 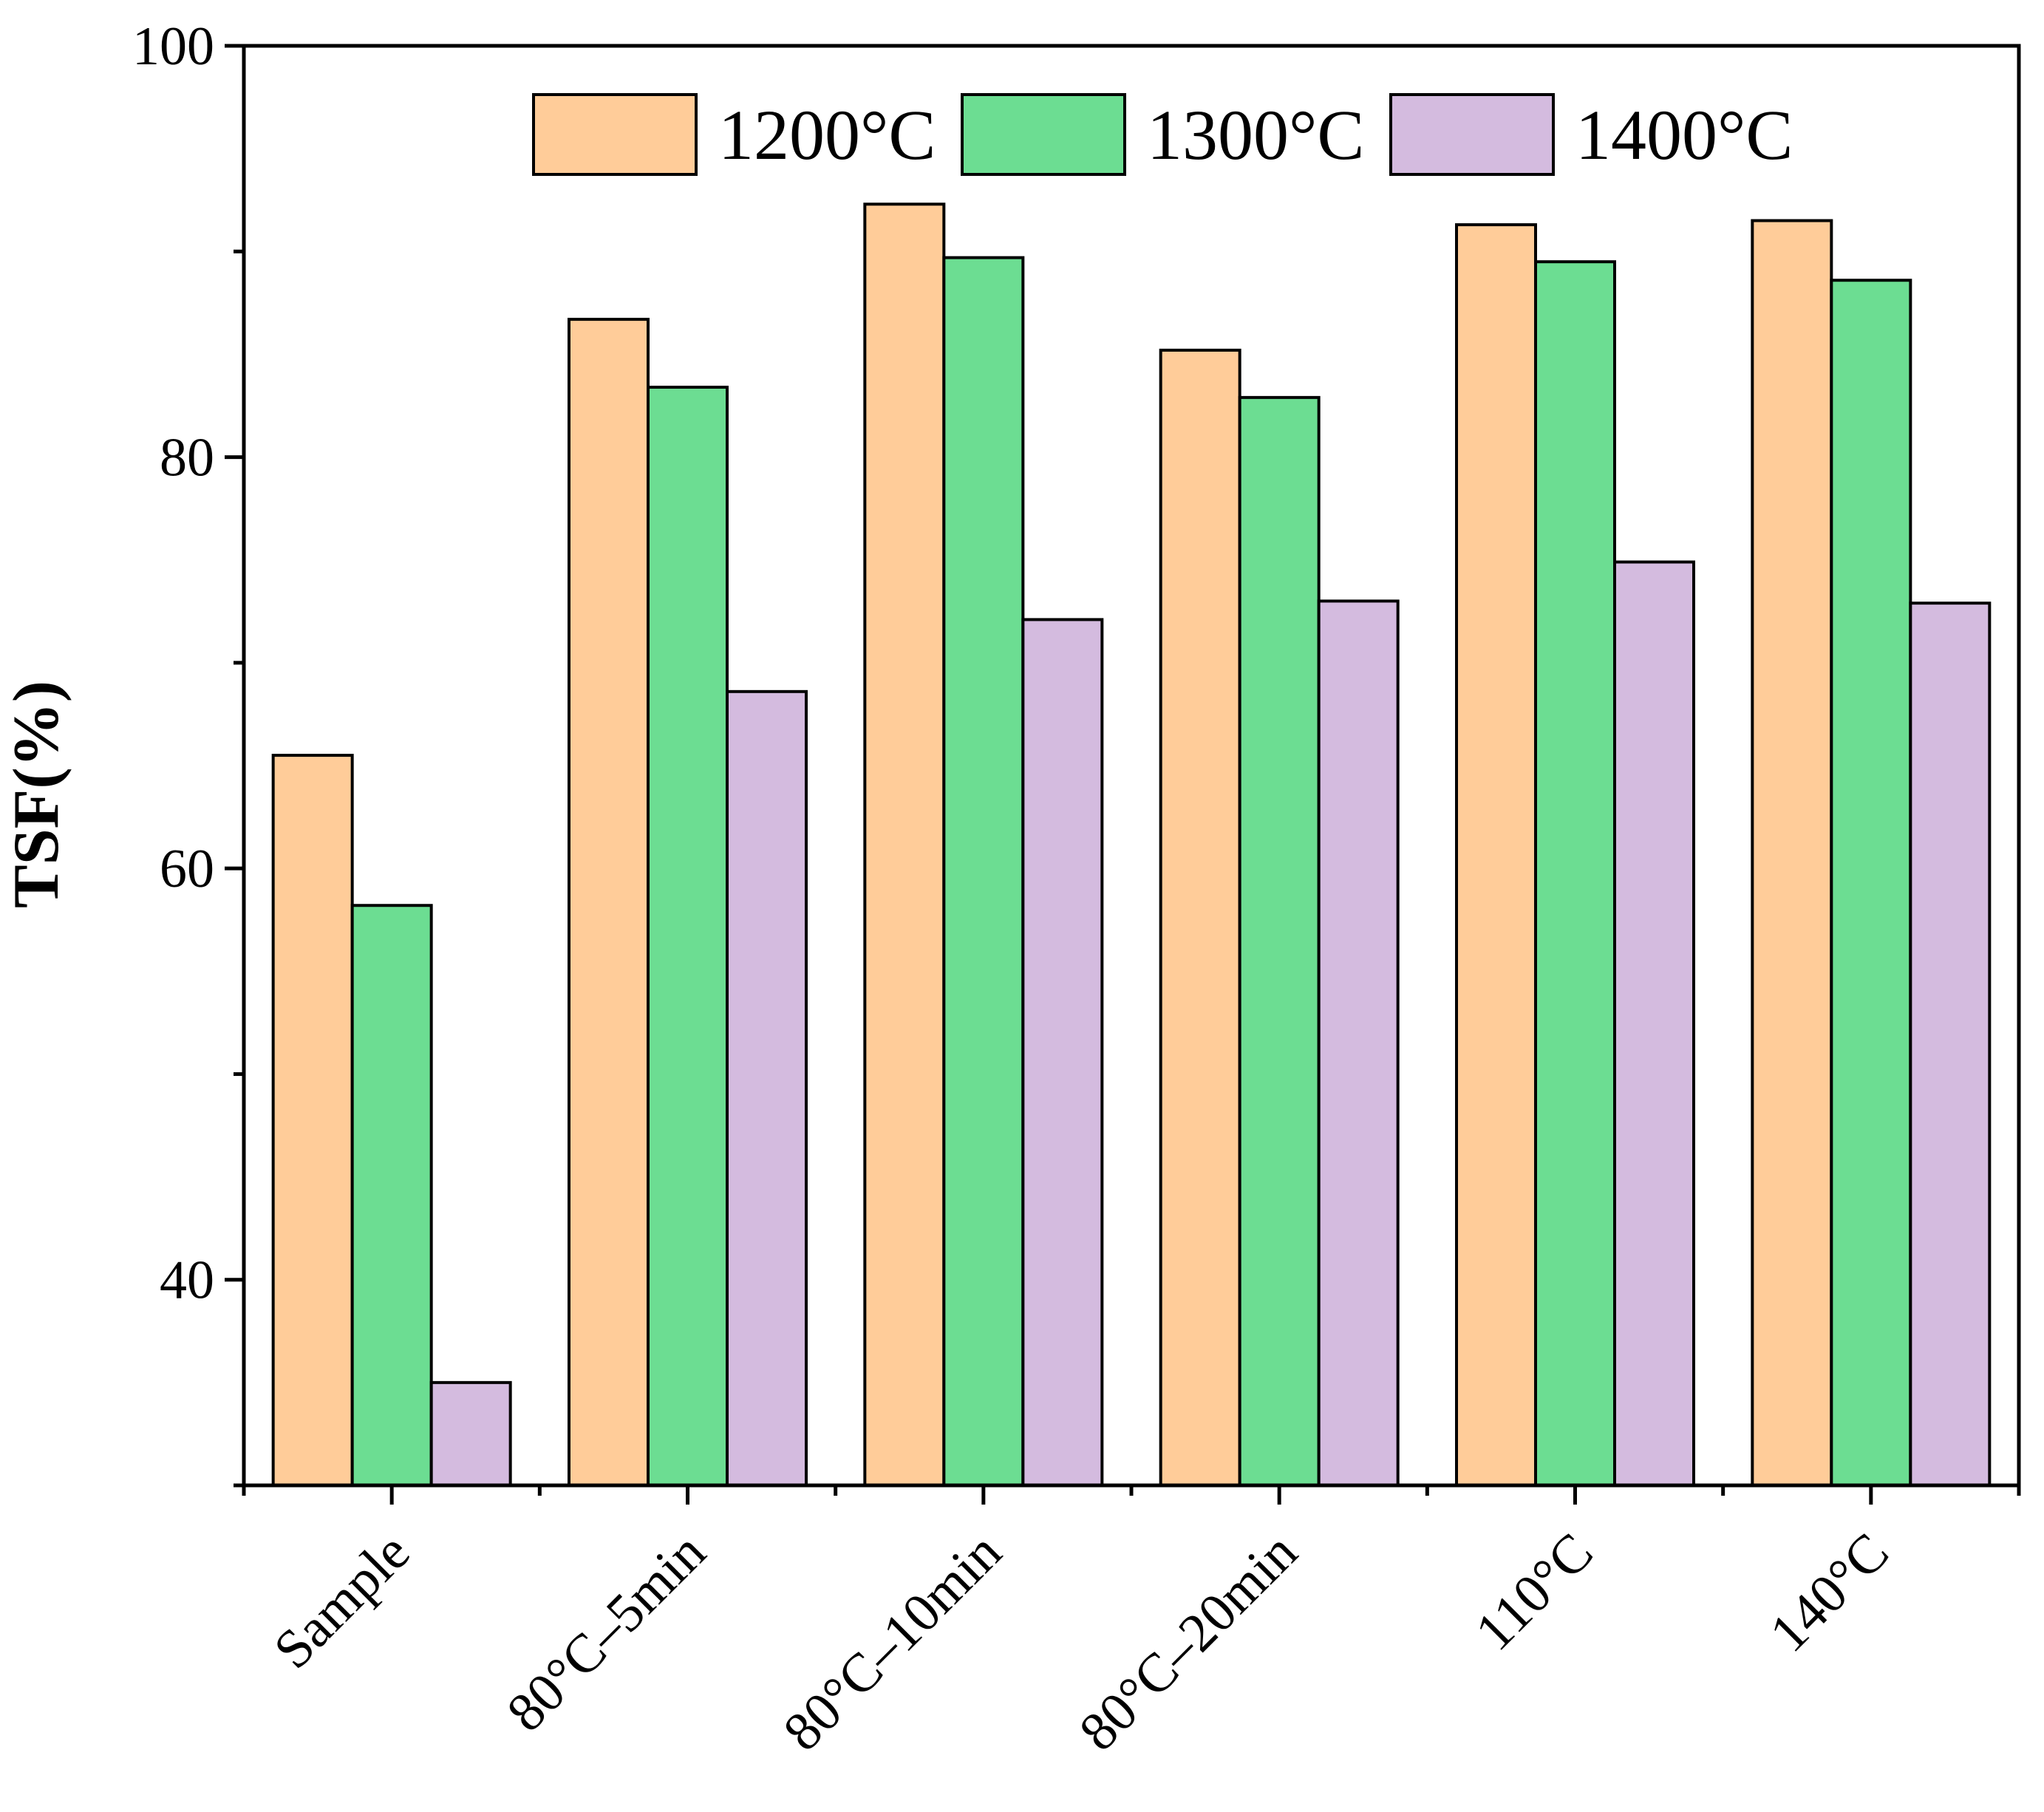 I want to click on bar-1400°C-80°C–5min, so click(x=767, y=1088).